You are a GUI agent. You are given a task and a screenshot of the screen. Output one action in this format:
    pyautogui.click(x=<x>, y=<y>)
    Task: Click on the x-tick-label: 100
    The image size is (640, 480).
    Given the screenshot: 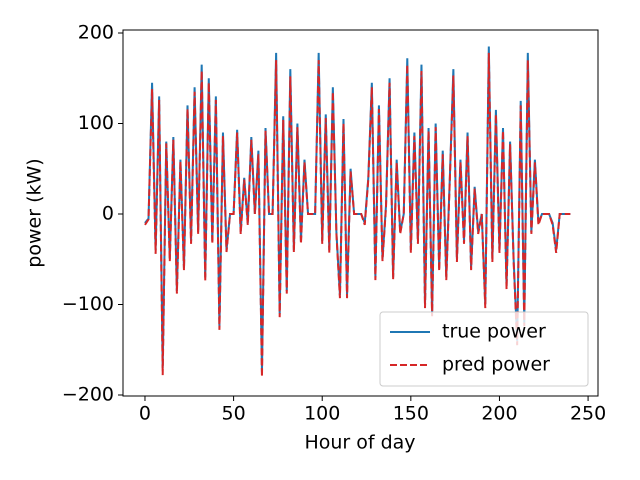 What is the action you would take?
    pyautogui.click(x=322, y=414)
    